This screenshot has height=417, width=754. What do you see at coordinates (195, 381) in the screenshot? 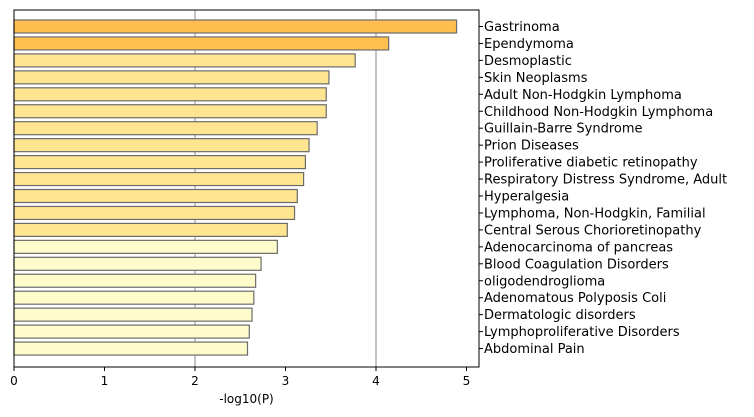
I see `x-tick-label: 2` at bounding box center [195, 381].